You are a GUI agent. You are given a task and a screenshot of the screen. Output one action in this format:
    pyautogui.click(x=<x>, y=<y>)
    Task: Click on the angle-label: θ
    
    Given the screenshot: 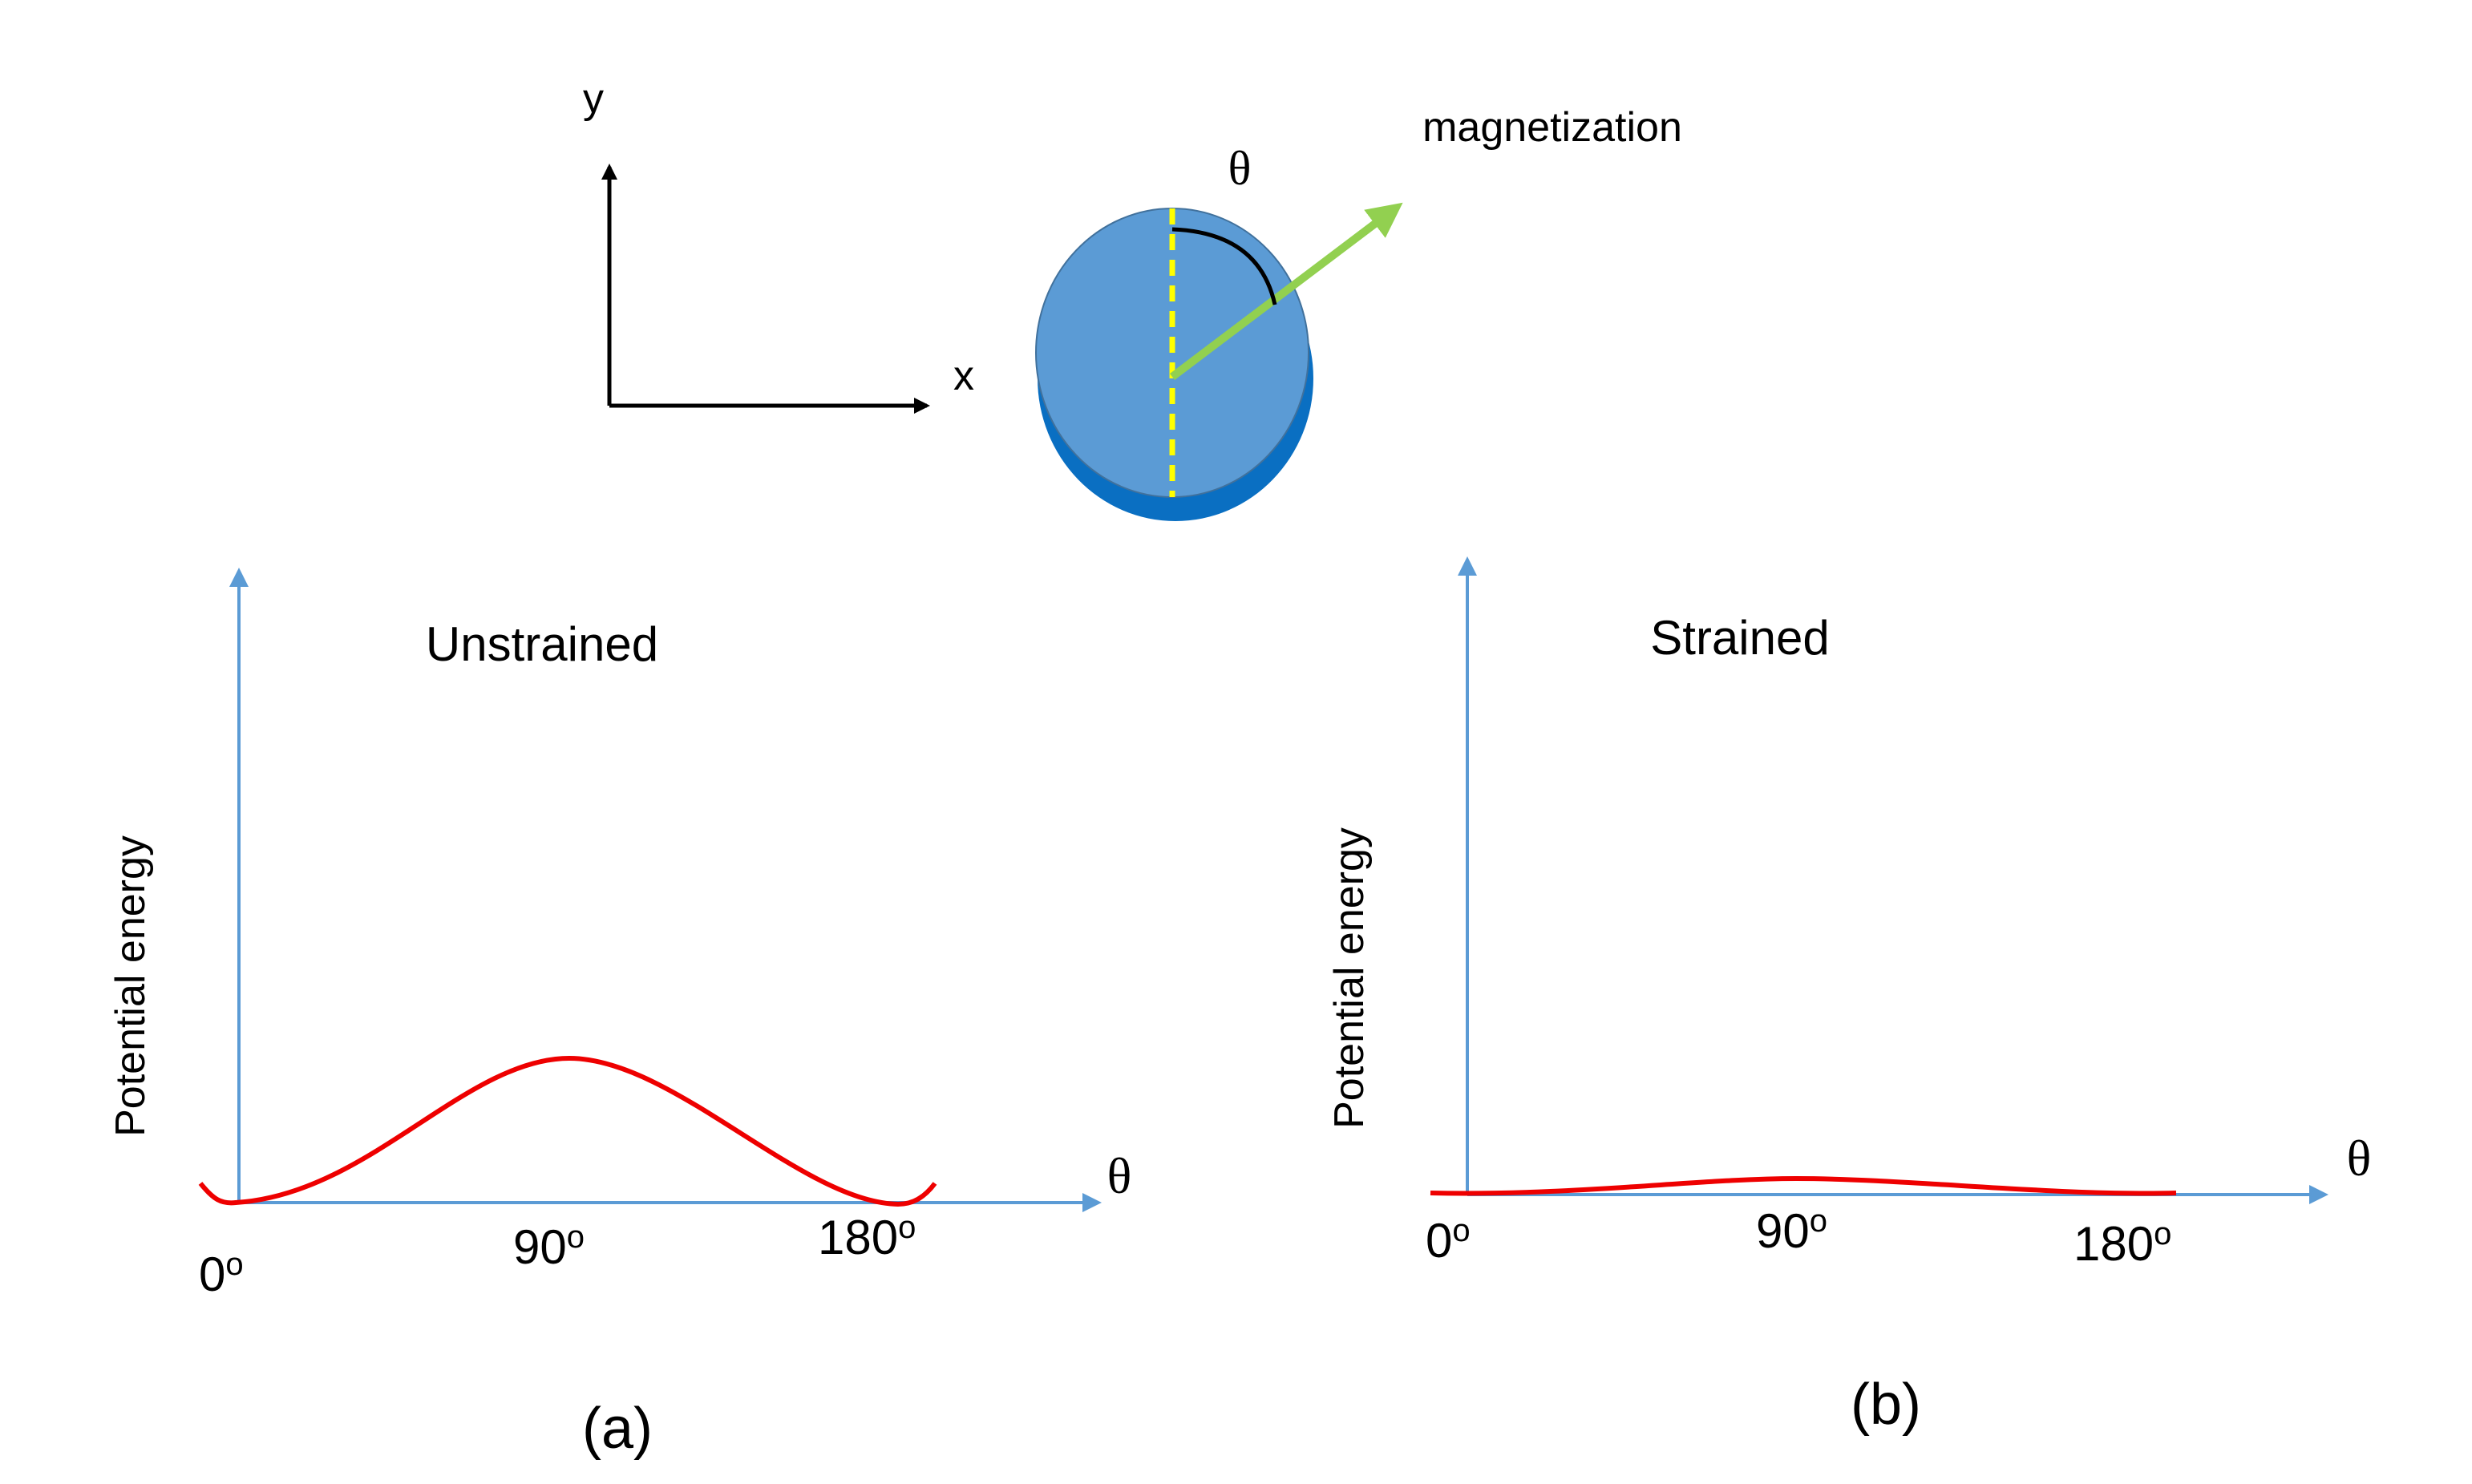 What is the action you would take?
    pyautogui.click(x=1240, y=168)
    